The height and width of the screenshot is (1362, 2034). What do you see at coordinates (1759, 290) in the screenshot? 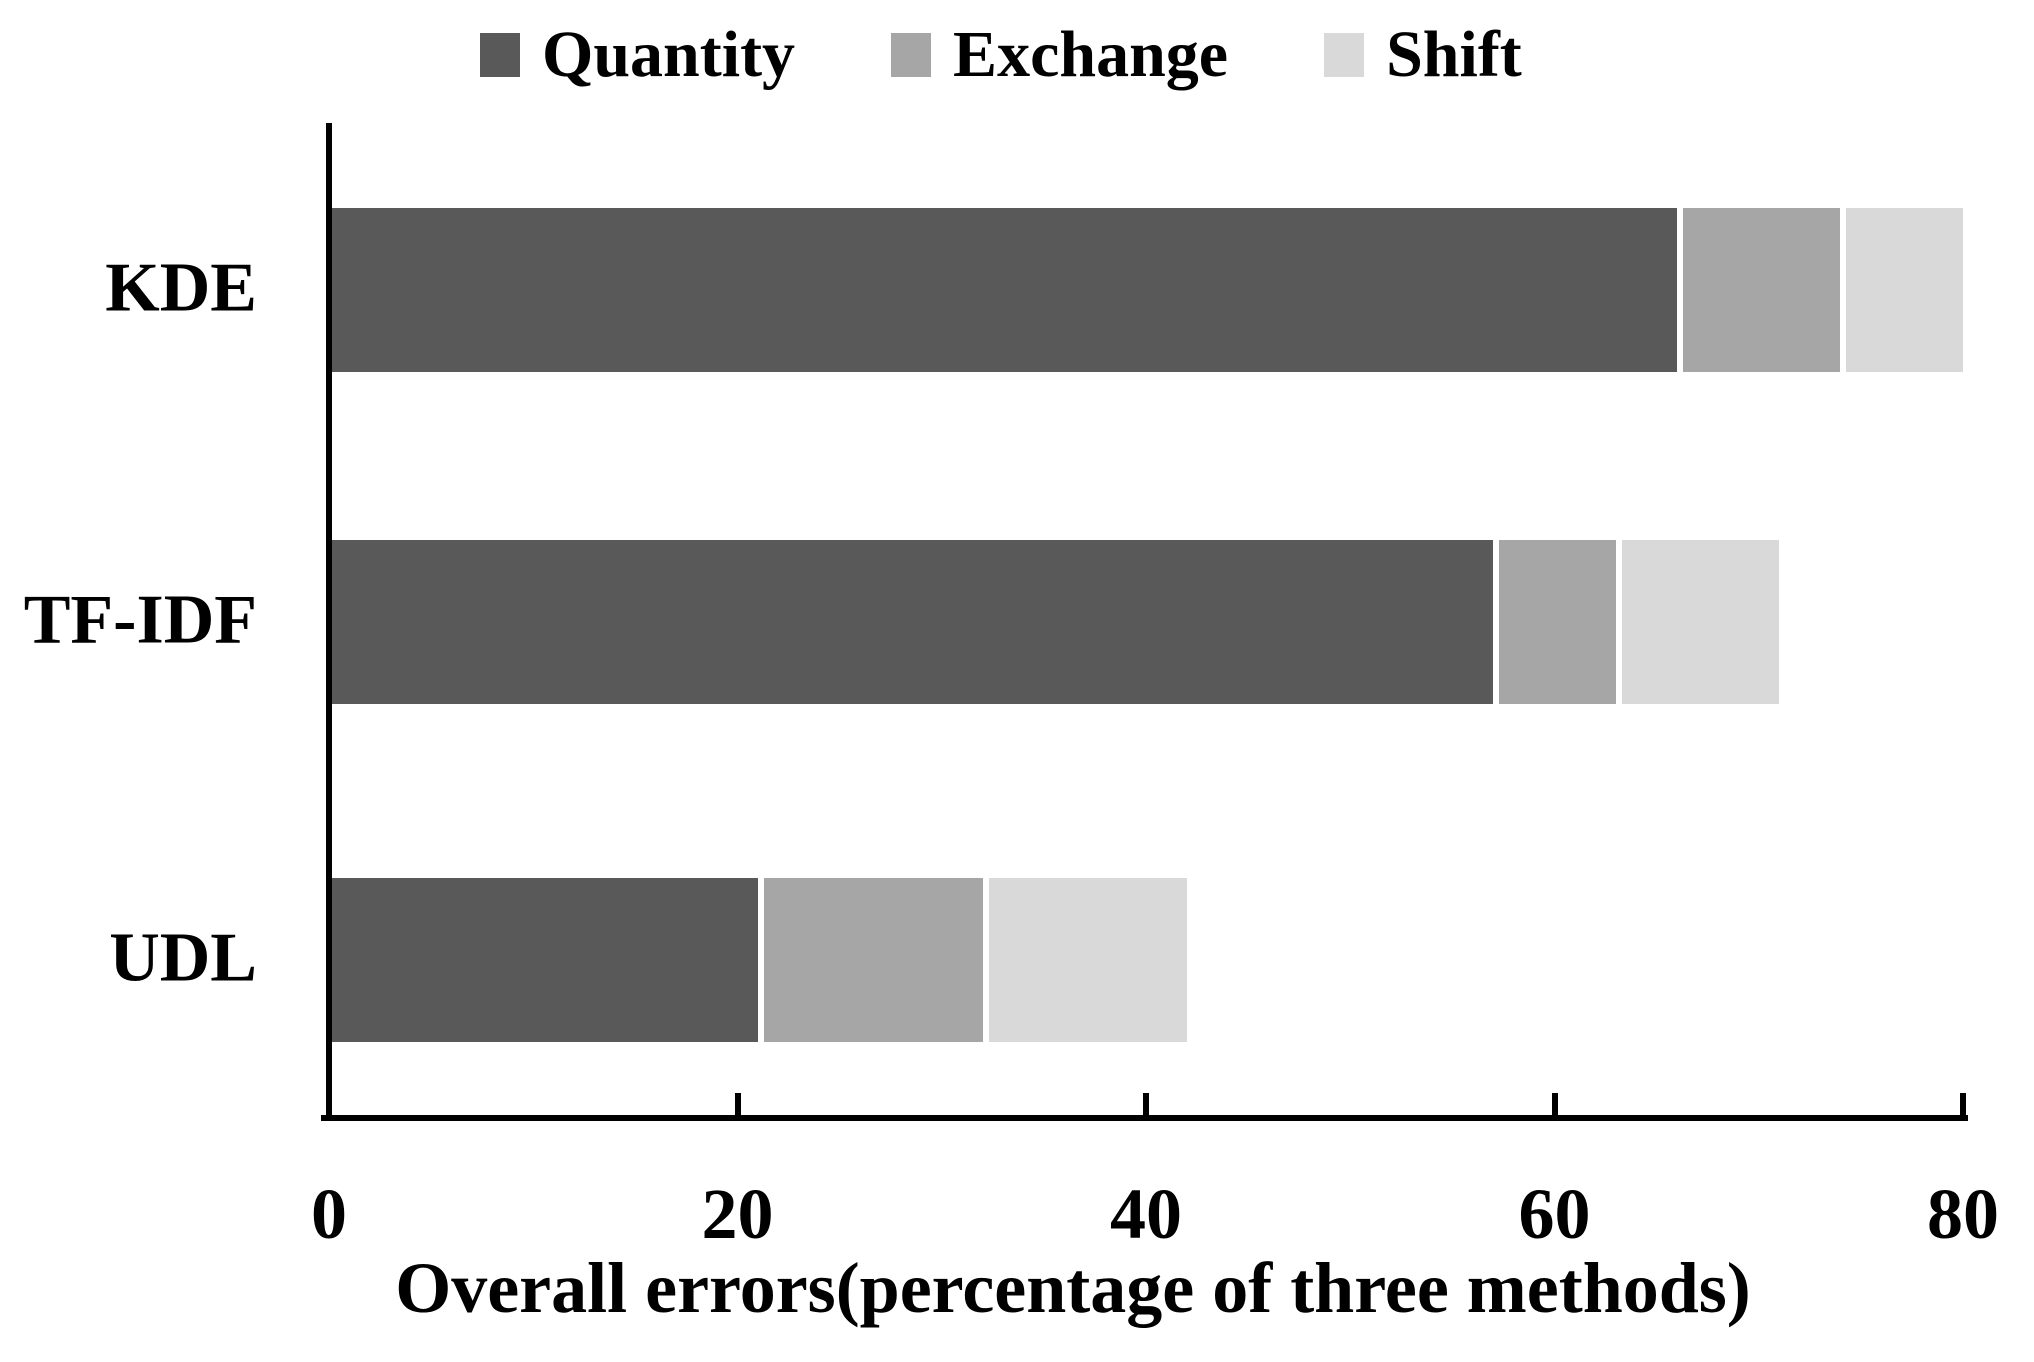
I see `bar-kde-exchange-segment` at bounding box center [1759, 290].